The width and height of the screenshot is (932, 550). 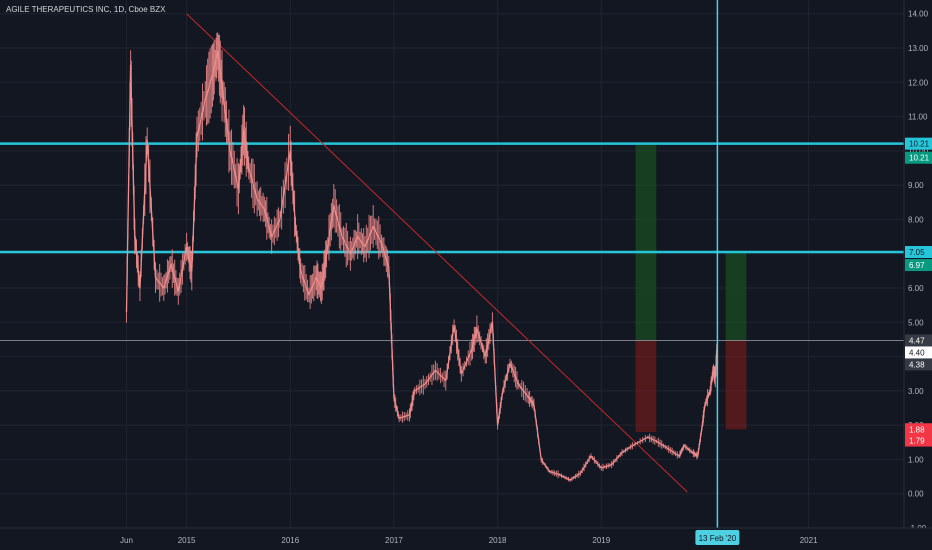 I want to click on cursor-label-badge, so click(x=717, y=537).